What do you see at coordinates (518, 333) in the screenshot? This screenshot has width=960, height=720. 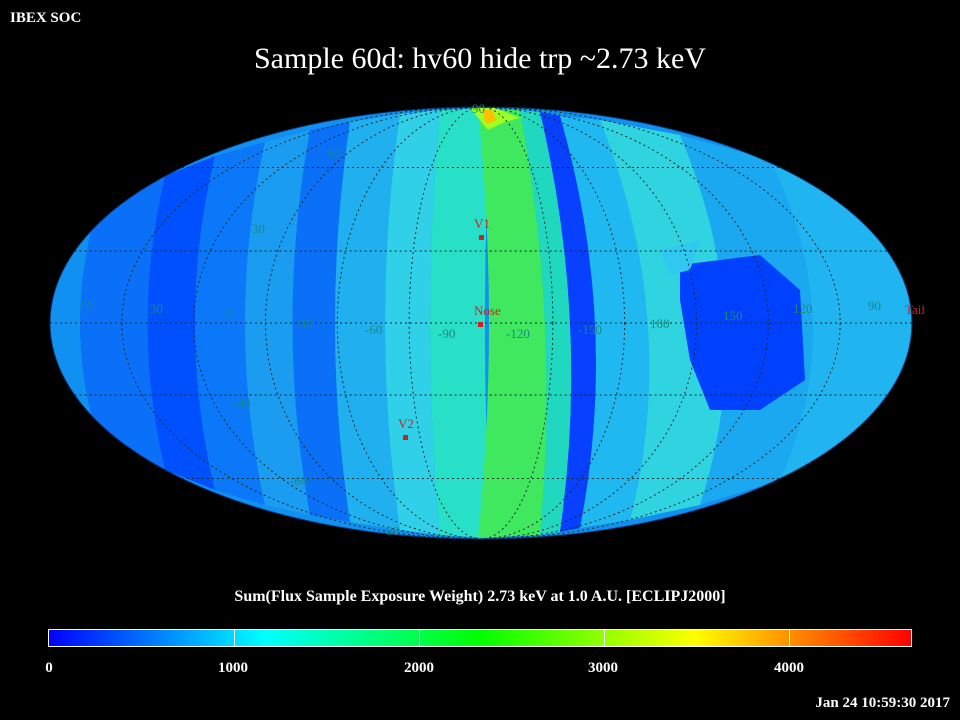 I see `lon-label: -120` at bounding box center [518, 333].